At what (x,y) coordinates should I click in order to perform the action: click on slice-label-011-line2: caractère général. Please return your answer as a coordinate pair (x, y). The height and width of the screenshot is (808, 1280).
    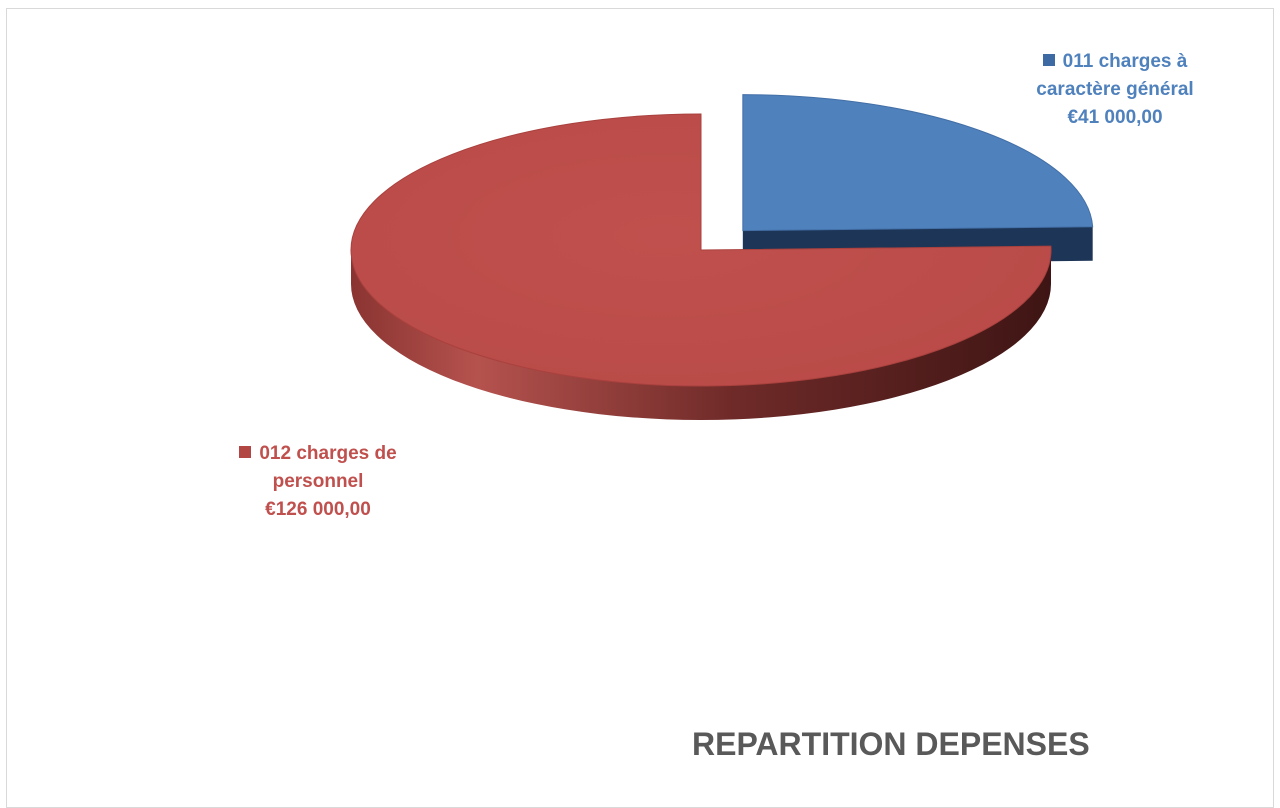
    Looking at the image, I should click on (1115, 89).